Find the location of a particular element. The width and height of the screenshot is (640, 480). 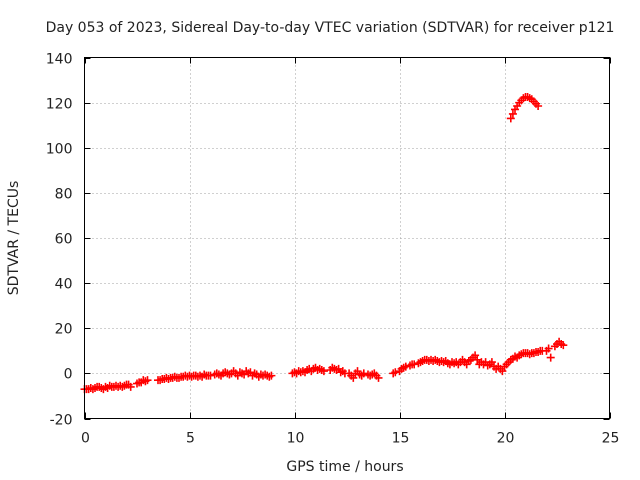

x-tick-label: 15 is located at coordinates (401, 439).